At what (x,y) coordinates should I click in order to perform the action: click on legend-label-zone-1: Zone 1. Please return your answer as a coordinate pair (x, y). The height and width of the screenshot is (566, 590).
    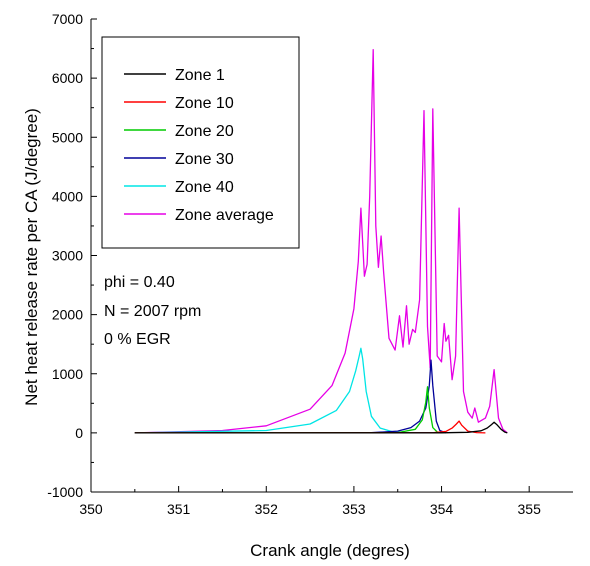
    Looking at the image, I should click on (200, 75).